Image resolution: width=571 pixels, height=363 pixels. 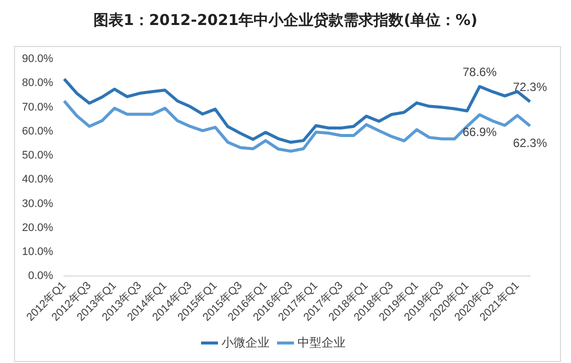 What do you see at coordinates (322, 342) in the screenshot?
I see `legend-label: 中型企业` at bounding box center [322, 342].